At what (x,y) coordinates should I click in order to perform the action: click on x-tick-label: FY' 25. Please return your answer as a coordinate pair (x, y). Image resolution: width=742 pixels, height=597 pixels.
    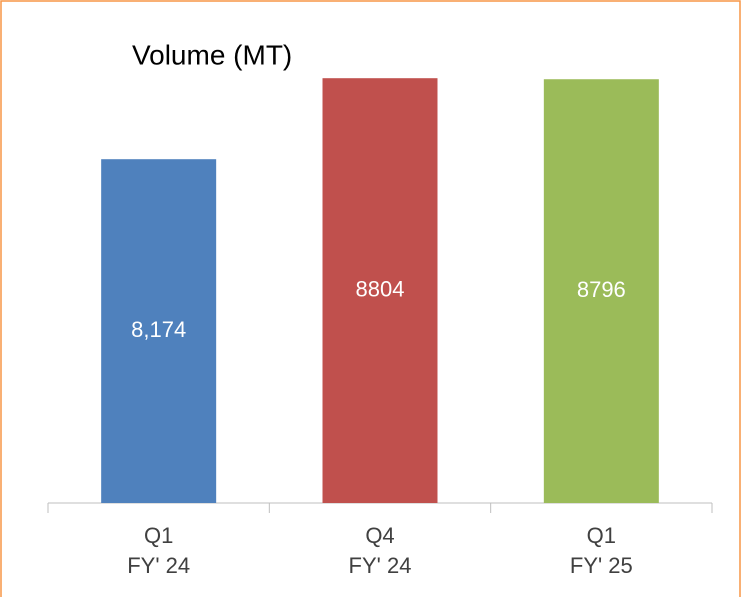
    Looking at the image, I should click on (601, 565).